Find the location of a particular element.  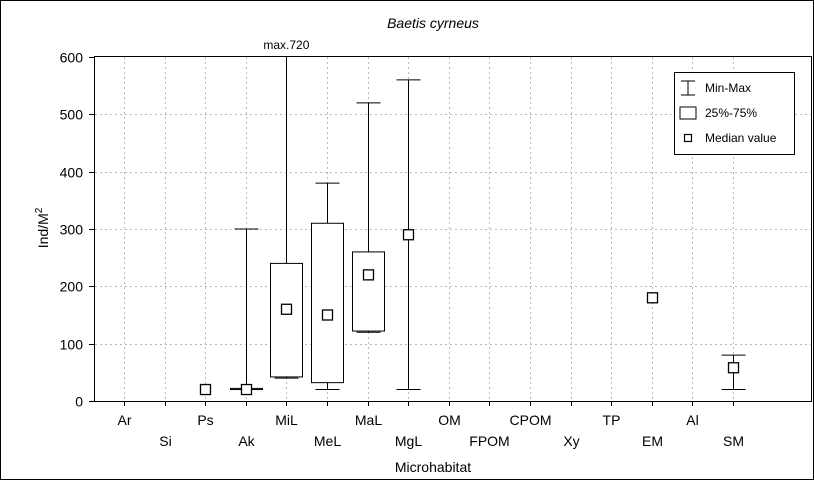

y-tick-label: 400 is located at coordinates (72, 173).